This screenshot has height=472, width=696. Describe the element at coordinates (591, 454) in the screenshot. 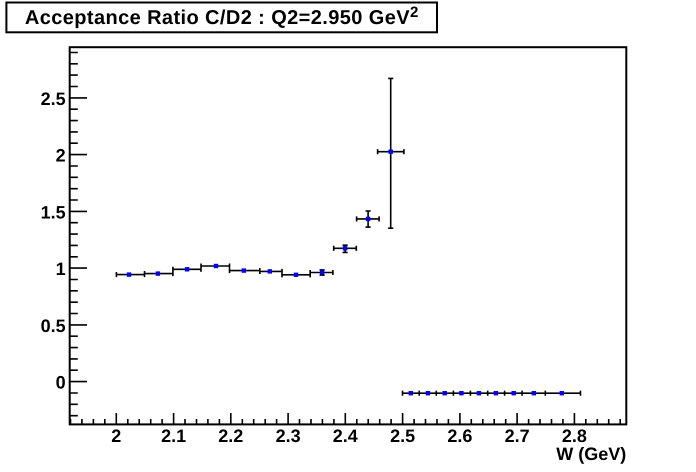

I see `svg-text: W (GeV)` at that location.